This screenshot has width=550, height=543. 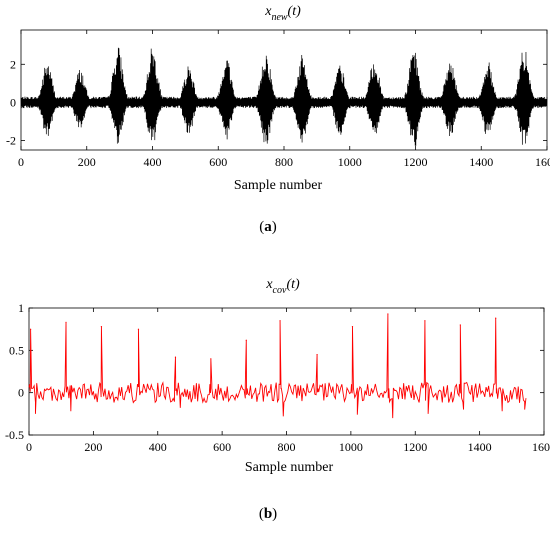 What do you see at coordinates (541, 447) in the screenshot?
I see `panel-b-xtick-label: 1600` at bounding box center [541, 447].